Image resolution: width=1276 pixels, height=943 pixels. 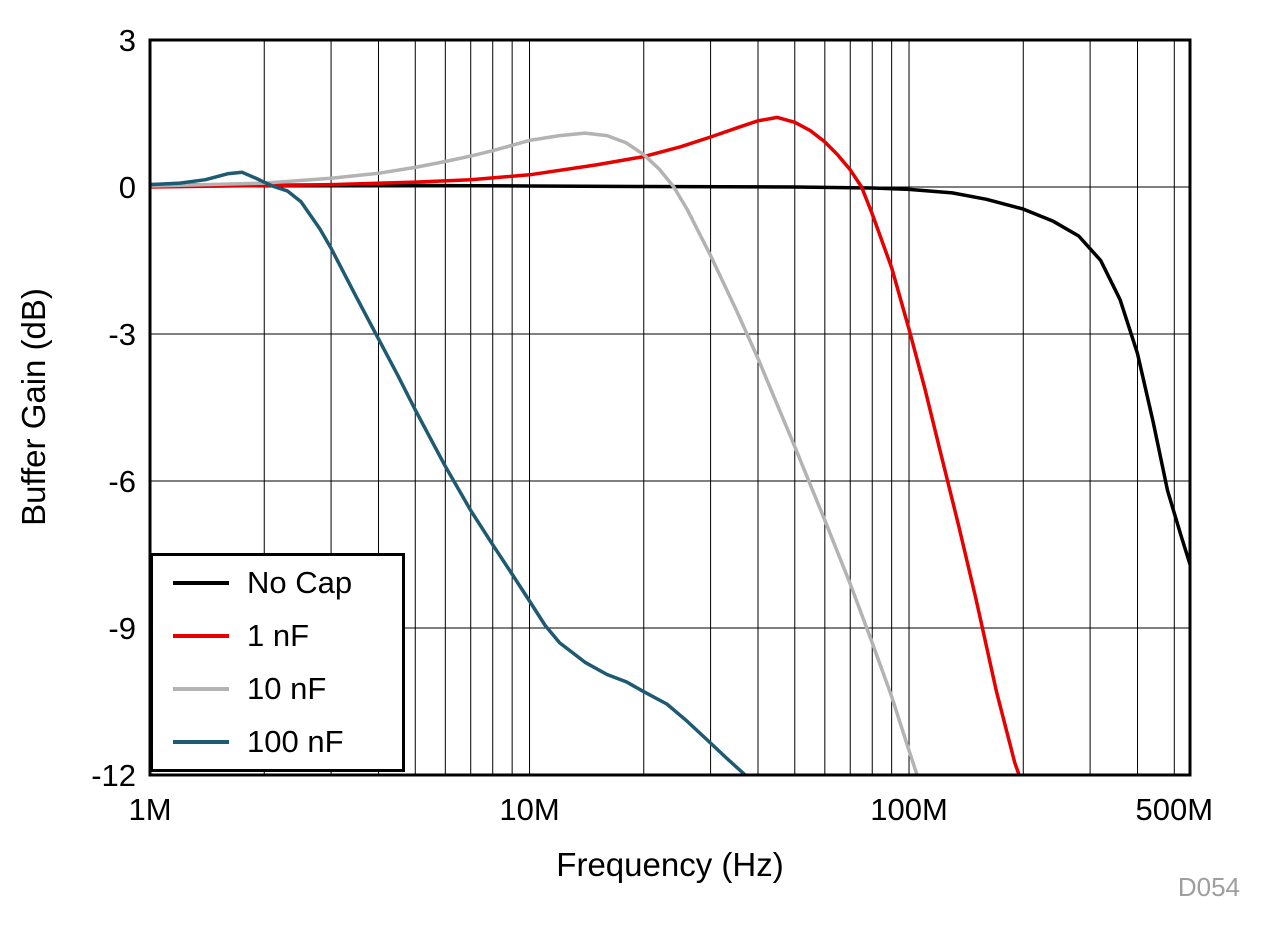 I want to click on legend-item-no-cap: No Cap, so click(x=287, y=583).